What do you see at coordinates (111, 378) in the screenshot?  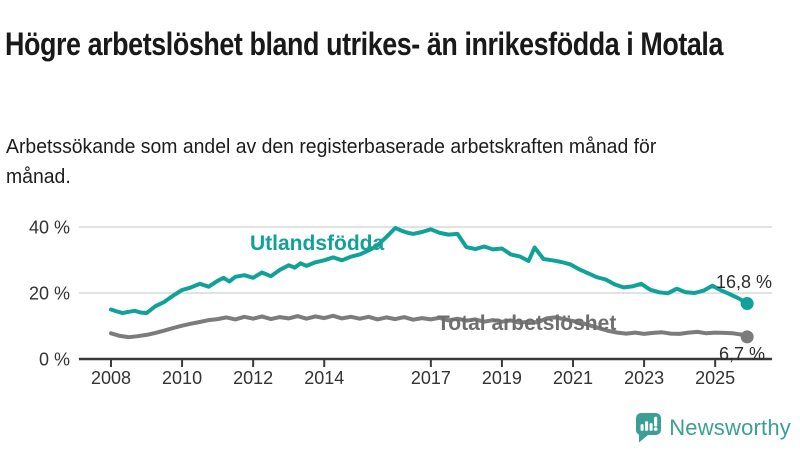 I see `x-axis-tick-label: 2008` at bounding box center [111, 378].